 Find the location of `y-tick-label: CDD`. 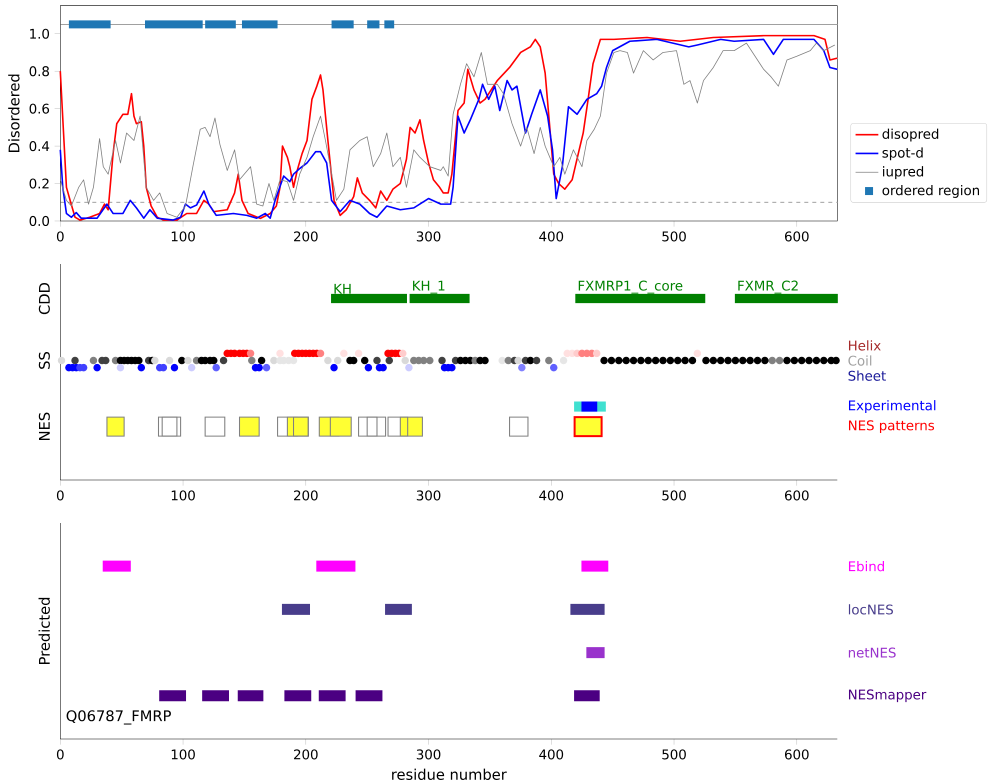

y-tick-label: CDD is located at coordinates (44, 298).